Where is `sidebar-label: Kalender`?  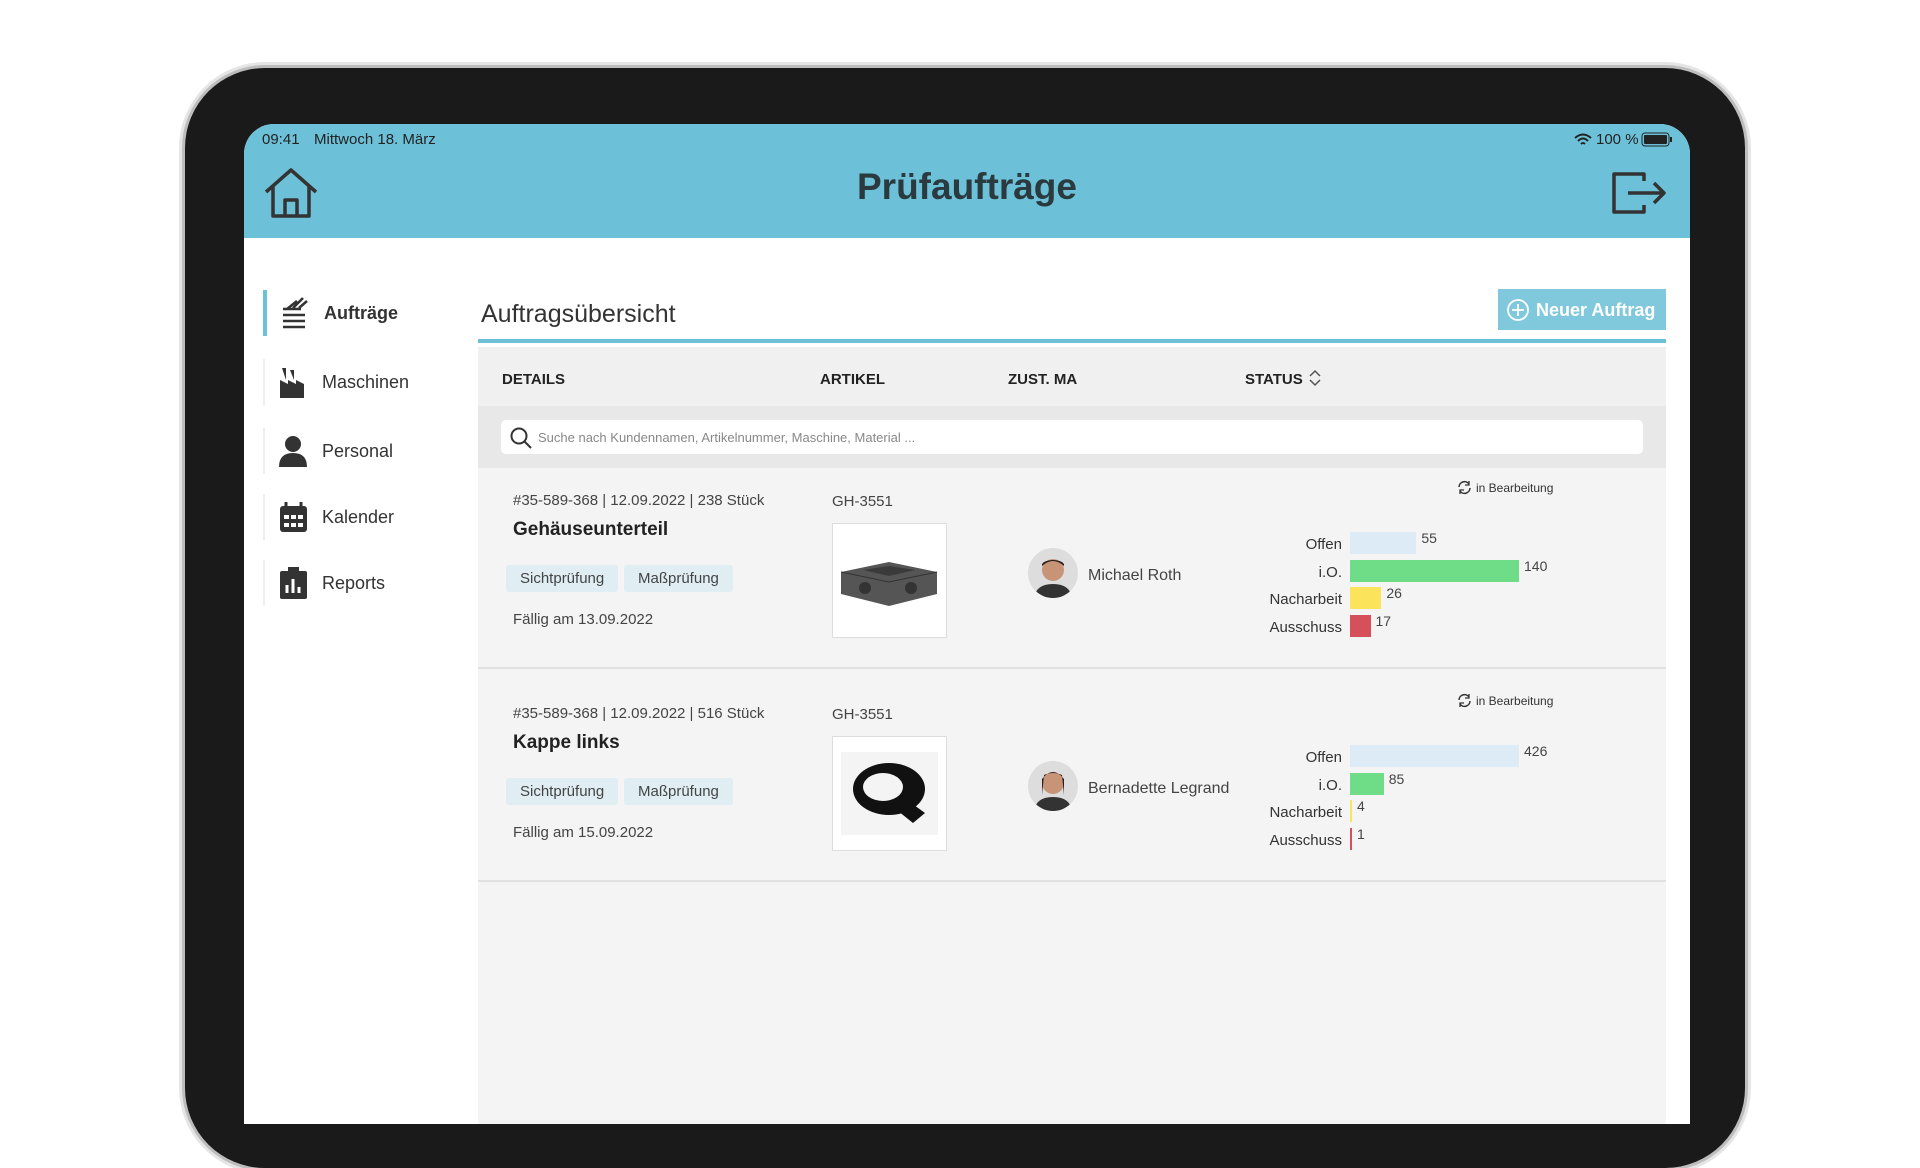 sidebar-label: Kalender is located at coordinates (358, 517).